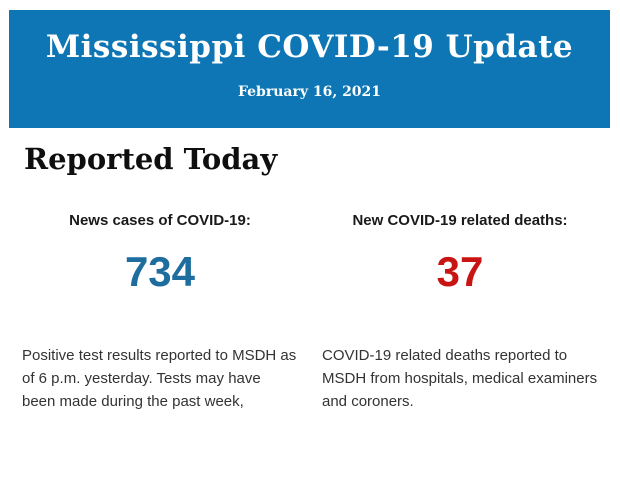  Describe the element at coordinates (309, 47) in the screenshot. I see `newsletter-title: Mississippi COVID-19 Update` at that location.